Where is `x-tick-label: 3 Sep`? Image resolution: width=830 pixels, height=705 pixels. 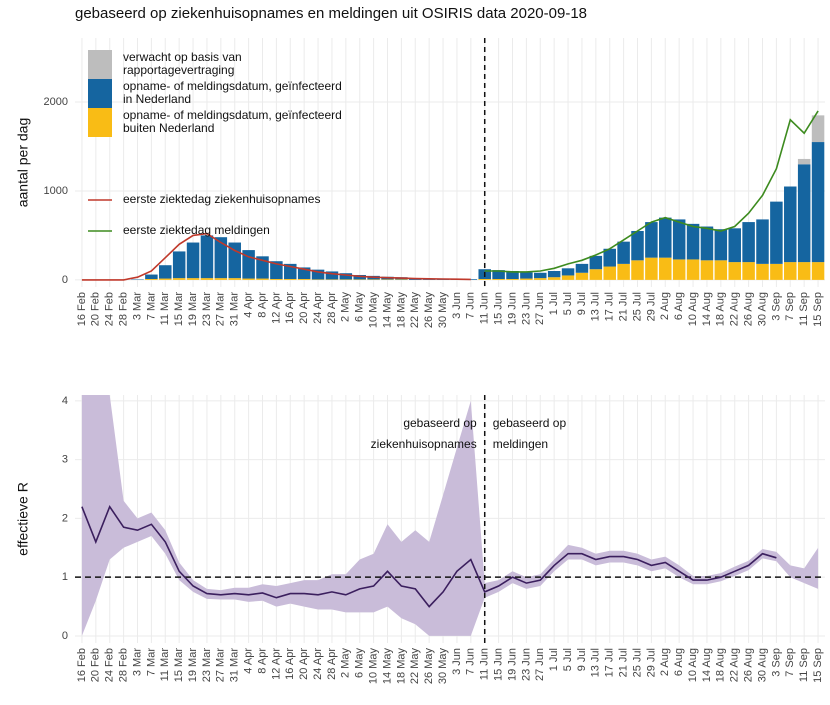
x-tick-label: 3 Sep is located at coordinates (776, 662).